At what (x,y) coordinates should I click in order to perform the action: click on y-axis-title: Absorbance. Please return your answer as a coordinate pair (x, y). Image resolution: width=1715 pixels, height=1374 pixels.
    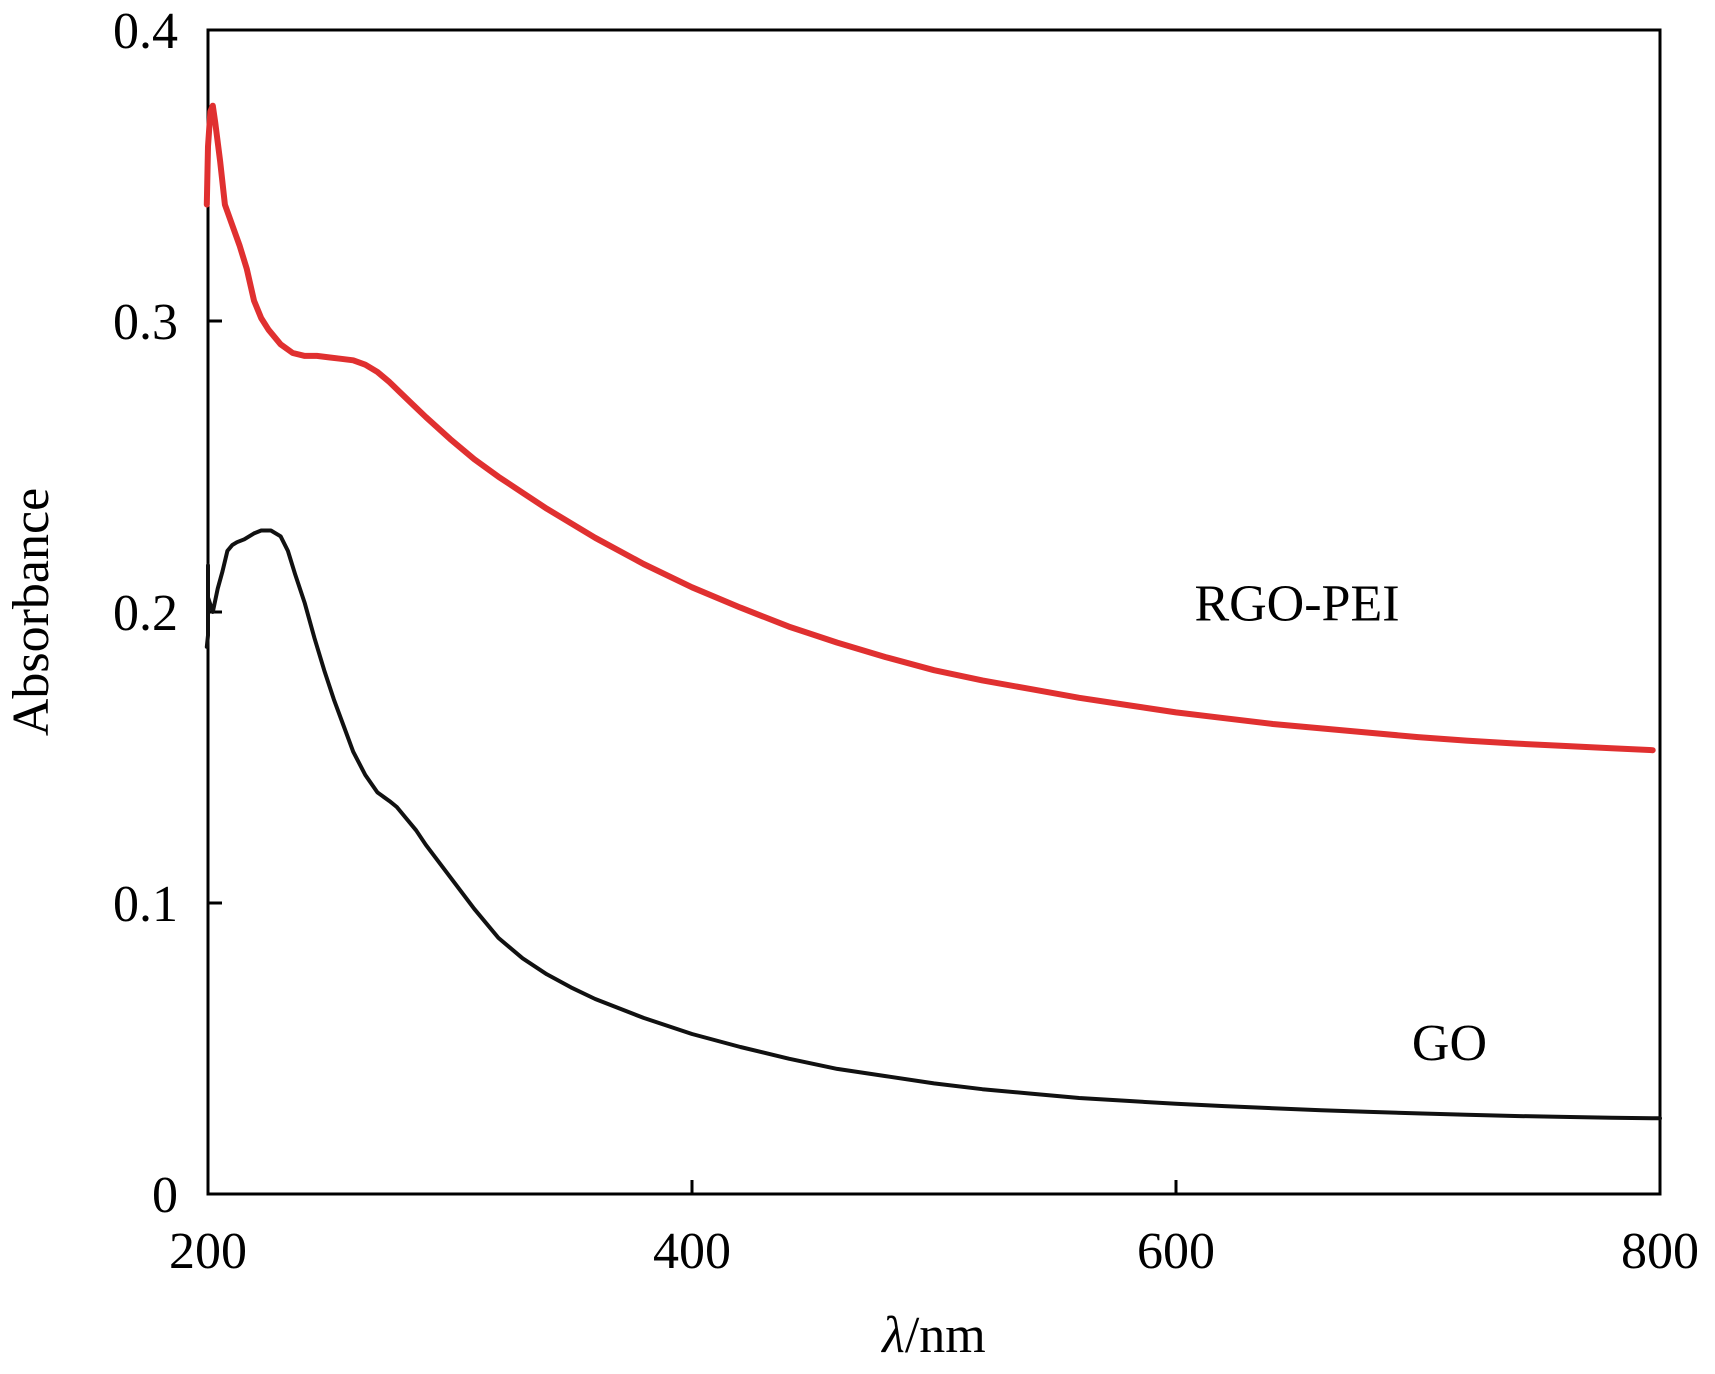
    Looking at the image, I should click on (31, 612).